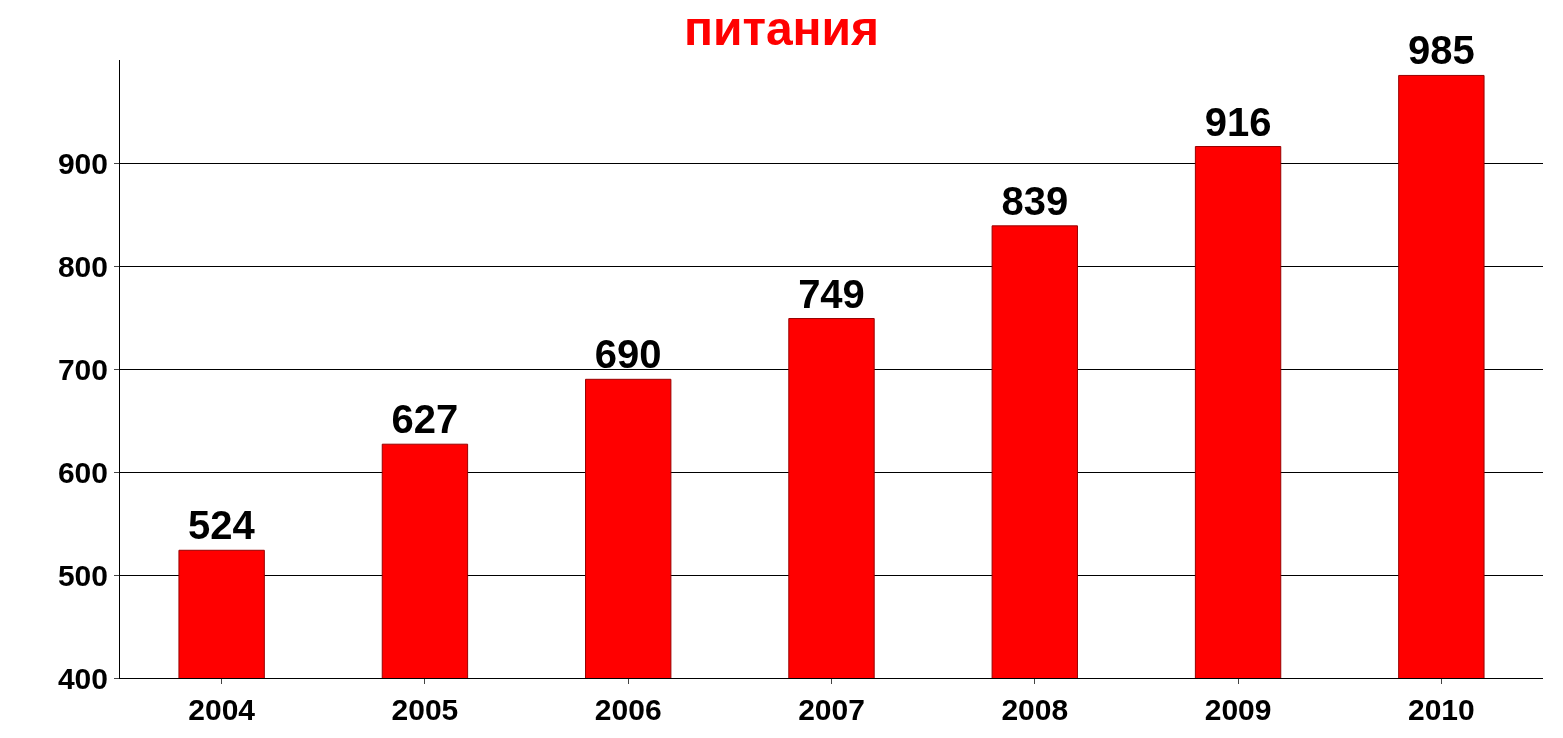 This screenshot has width=1563, height=738. Describe the element at coordinates (1035, 200) in the screenshot. I see `data-label: 839` at that location.